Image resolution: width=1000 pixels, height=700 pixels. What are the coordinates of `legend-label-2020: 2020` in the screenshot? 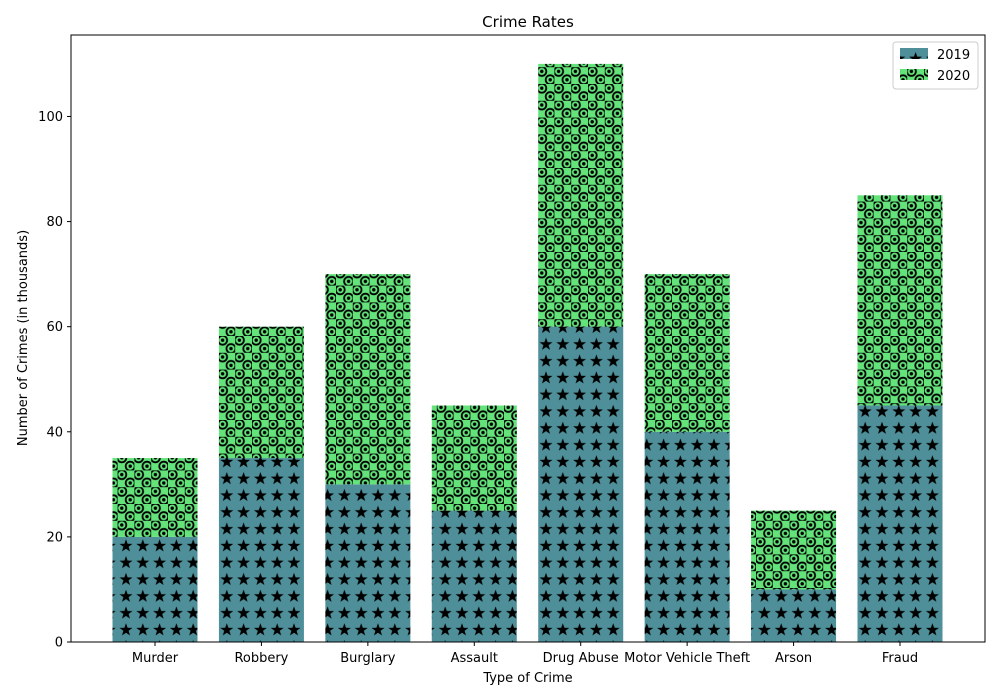 It's located at (953, 76).